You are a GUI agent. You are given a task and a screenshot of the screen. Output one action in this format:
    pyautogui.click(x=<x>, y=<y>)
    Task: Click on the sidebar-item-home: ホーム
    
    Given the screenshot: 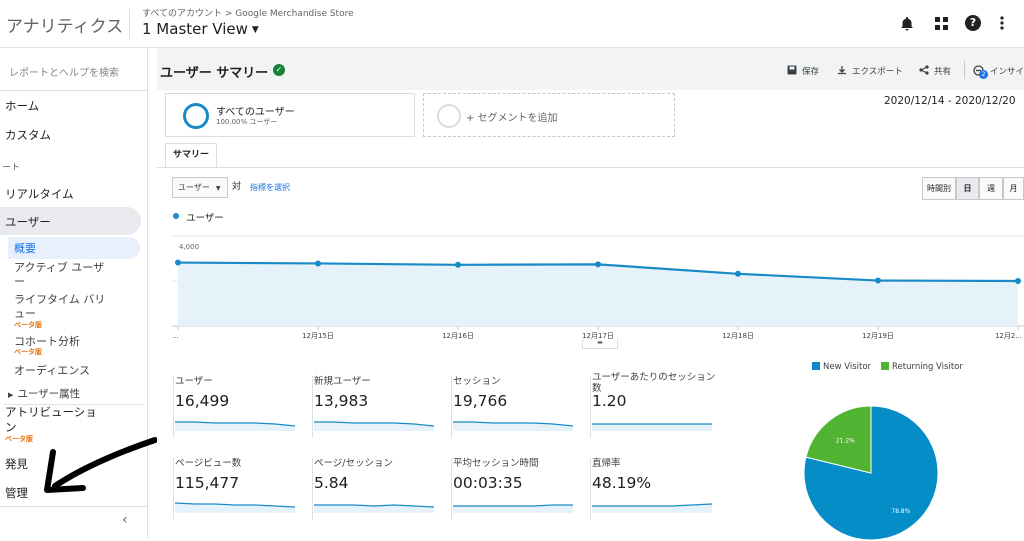 What is the action you would take?
    pyautogui.click(x=22, y=106)
    